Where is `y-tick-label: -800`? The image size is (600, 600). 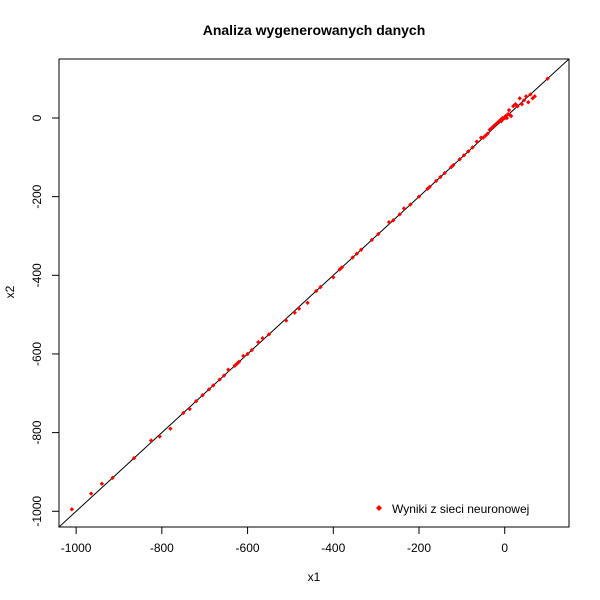
y-tick-label: -800 is located at coordinates (37, 432).